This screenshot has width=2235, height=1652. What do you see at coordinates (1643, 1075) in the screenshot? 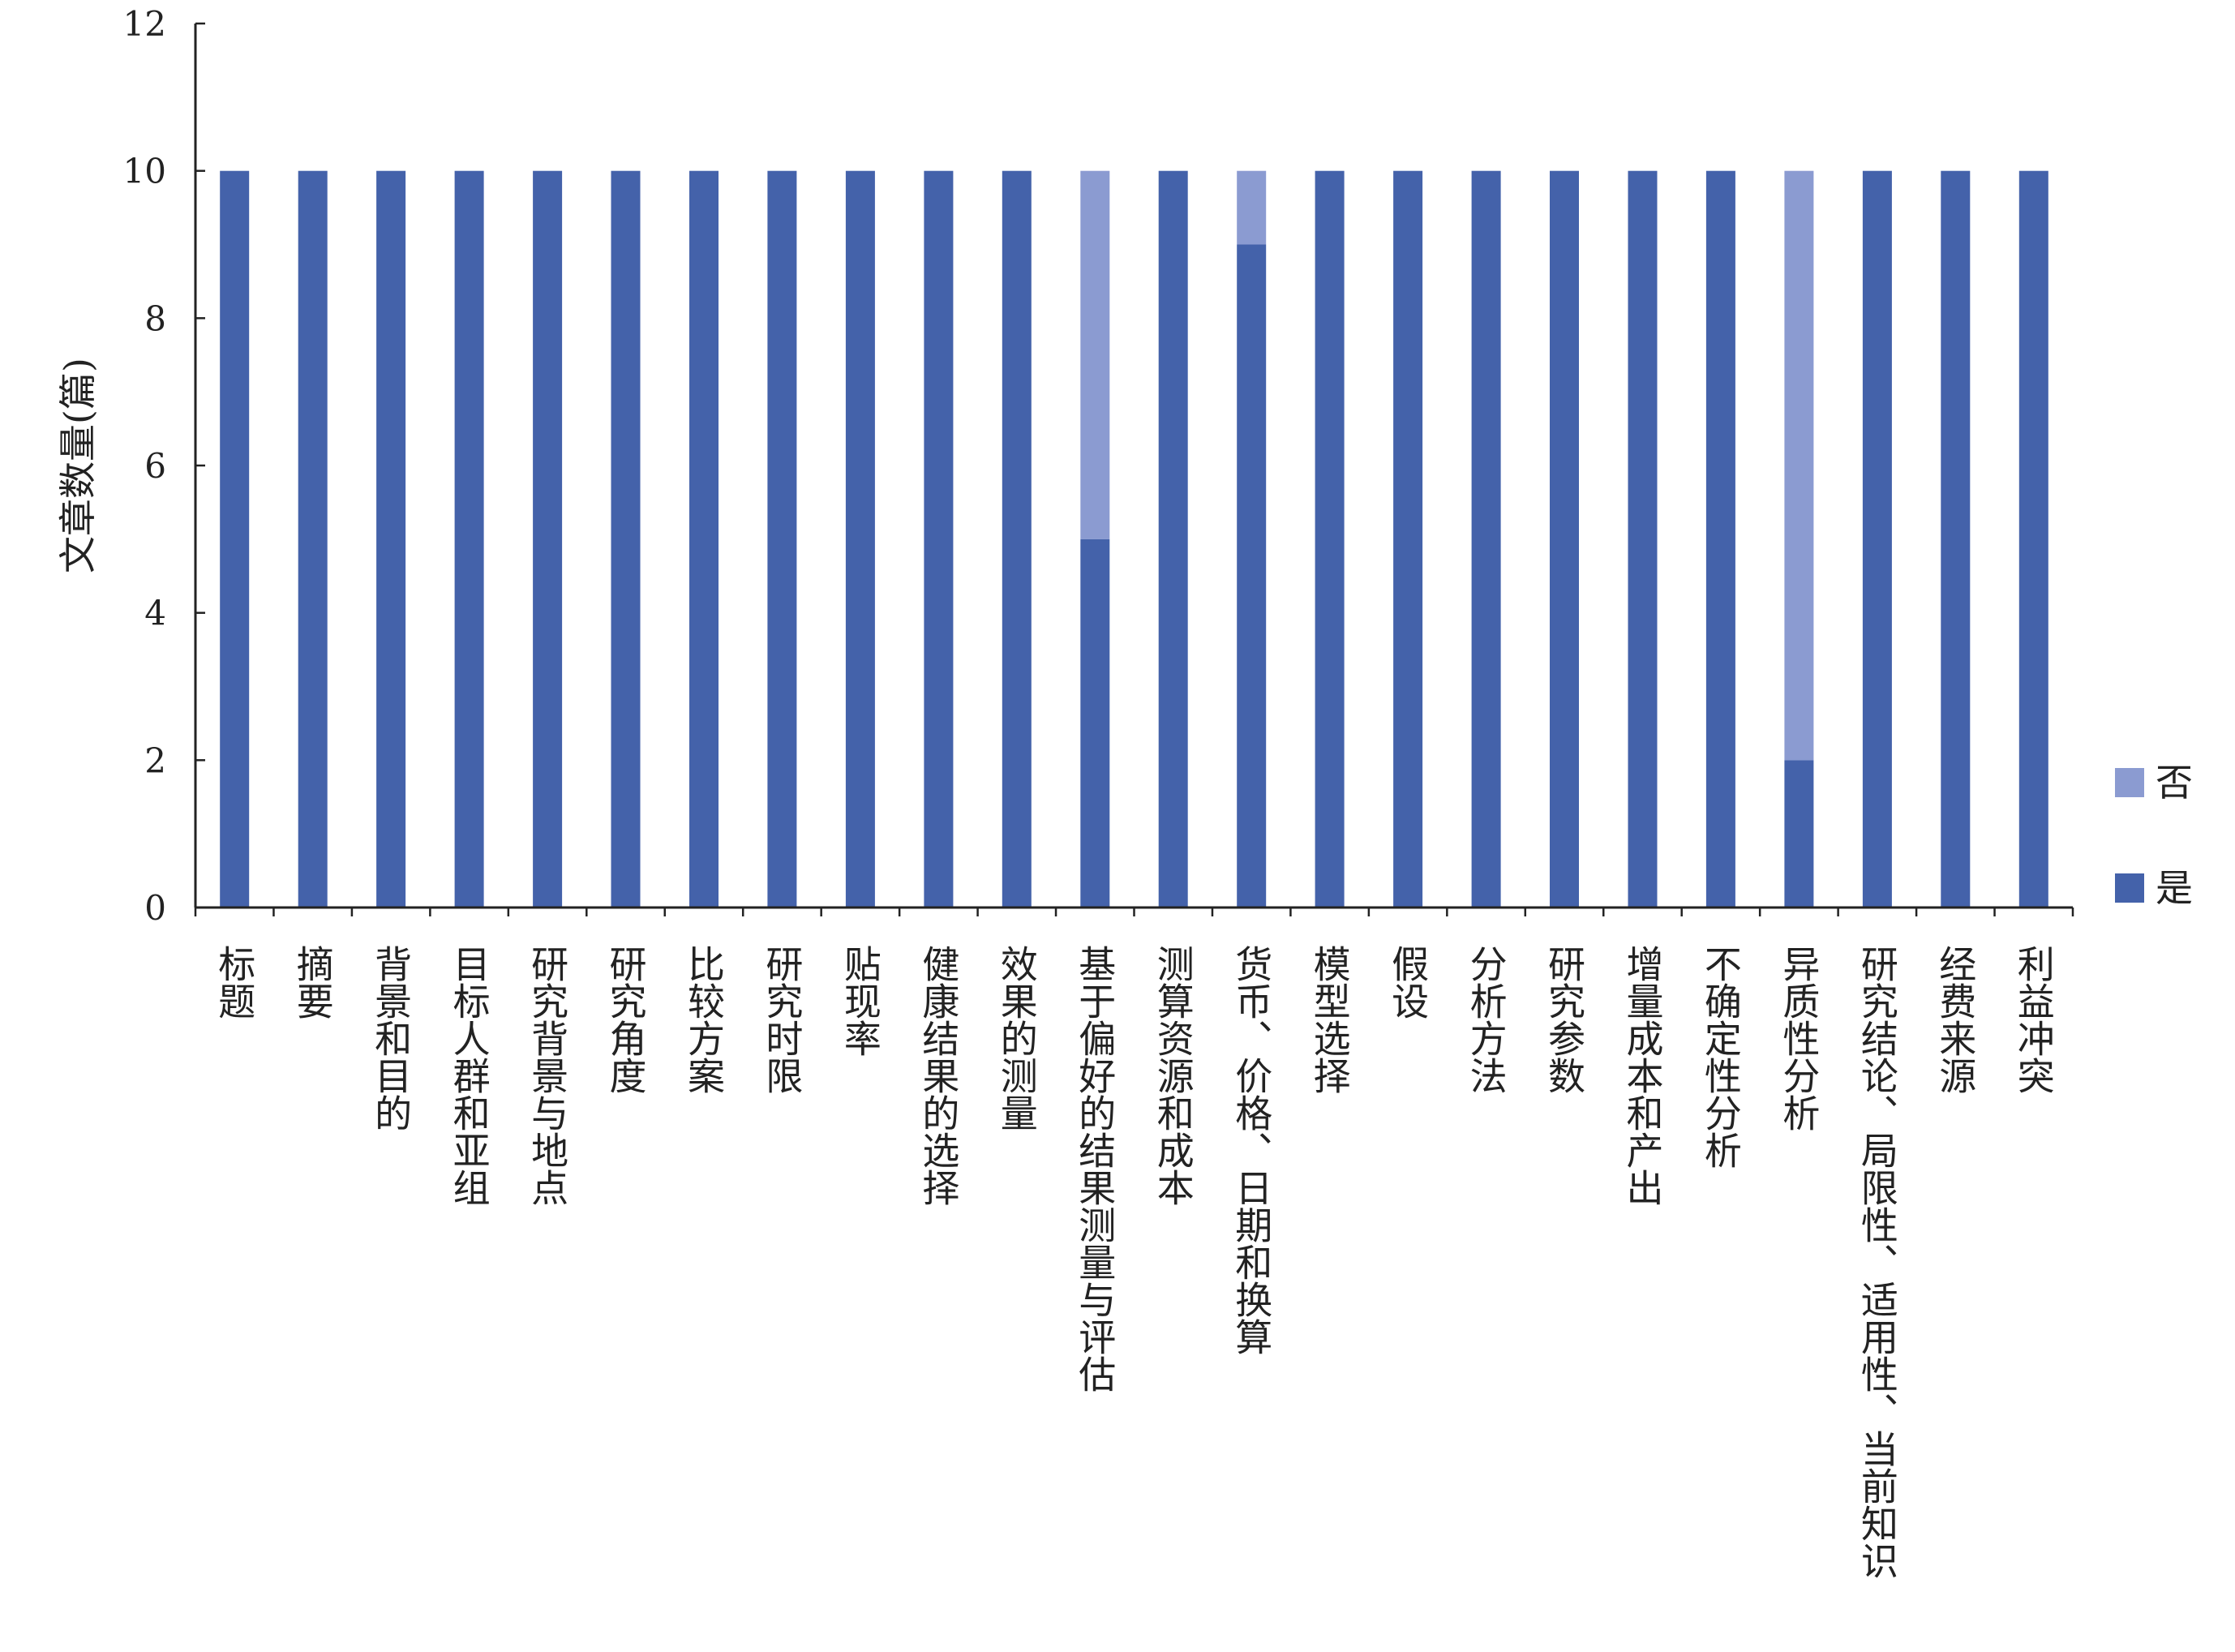
I see `x-category-label: 增量成本和产出` at bounding box center [1643, 1075].